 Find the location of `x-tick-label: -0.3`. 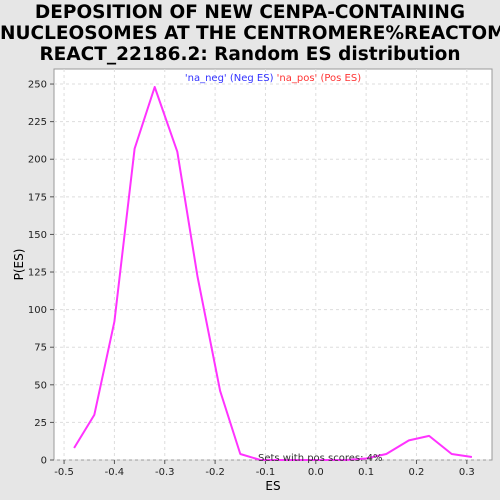

x-tick-label: -0.3 is located at coordinates (165, 472).